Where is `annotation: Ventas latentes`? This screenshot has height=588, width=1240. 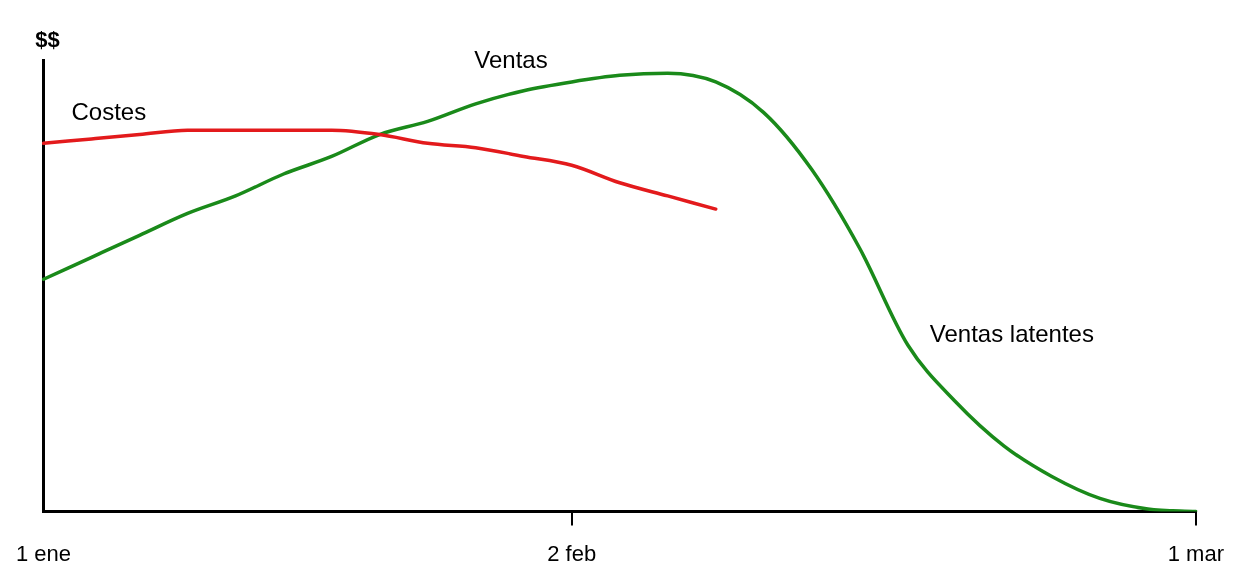
annotation: Ventas latentes is located at coordinates (1011, 333).